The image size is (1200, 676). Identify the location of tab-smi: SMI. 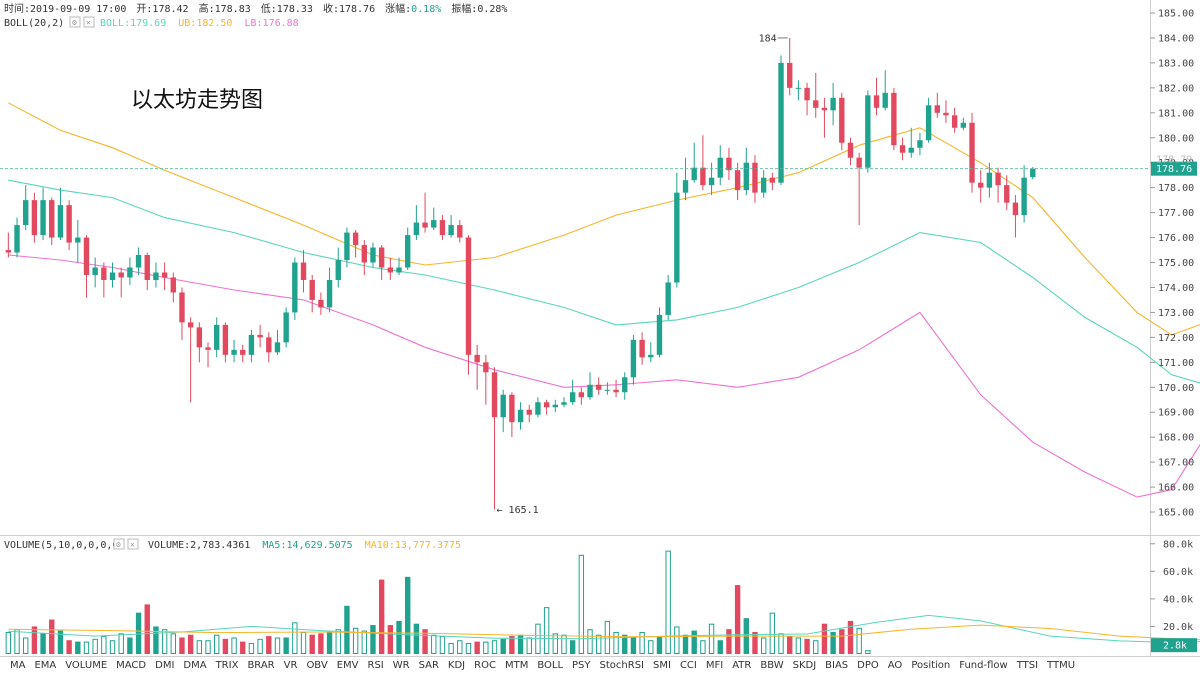
(662, 665).